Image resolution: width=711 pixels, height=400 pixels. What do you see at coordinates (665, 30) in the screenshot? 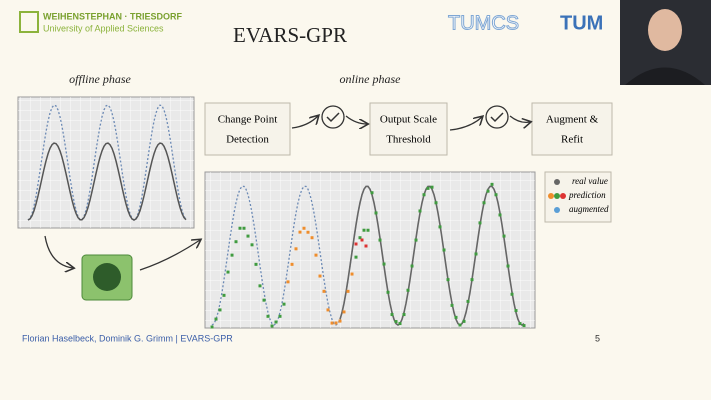
I see `webcam-face` at bounding box center [665, 30].